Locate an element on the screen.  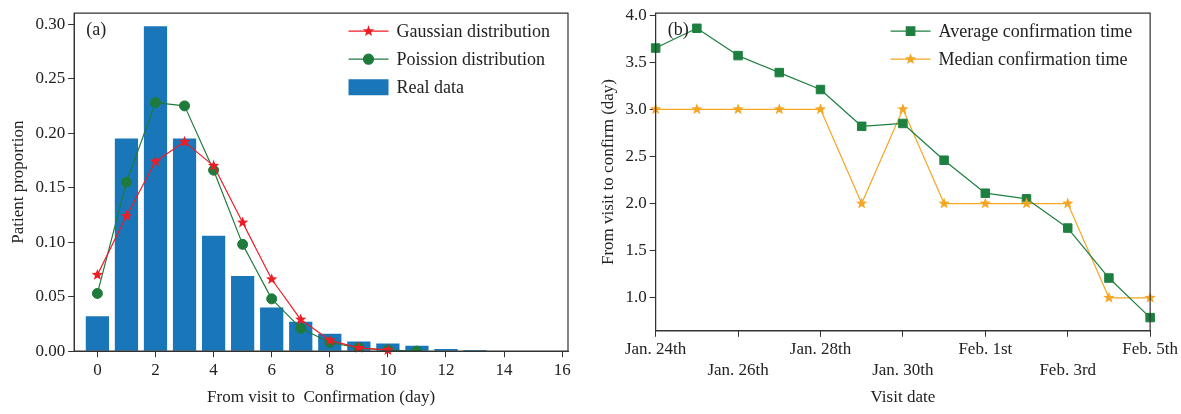
legend-label: Average confirmation time is located at coordinates (1035, 30).